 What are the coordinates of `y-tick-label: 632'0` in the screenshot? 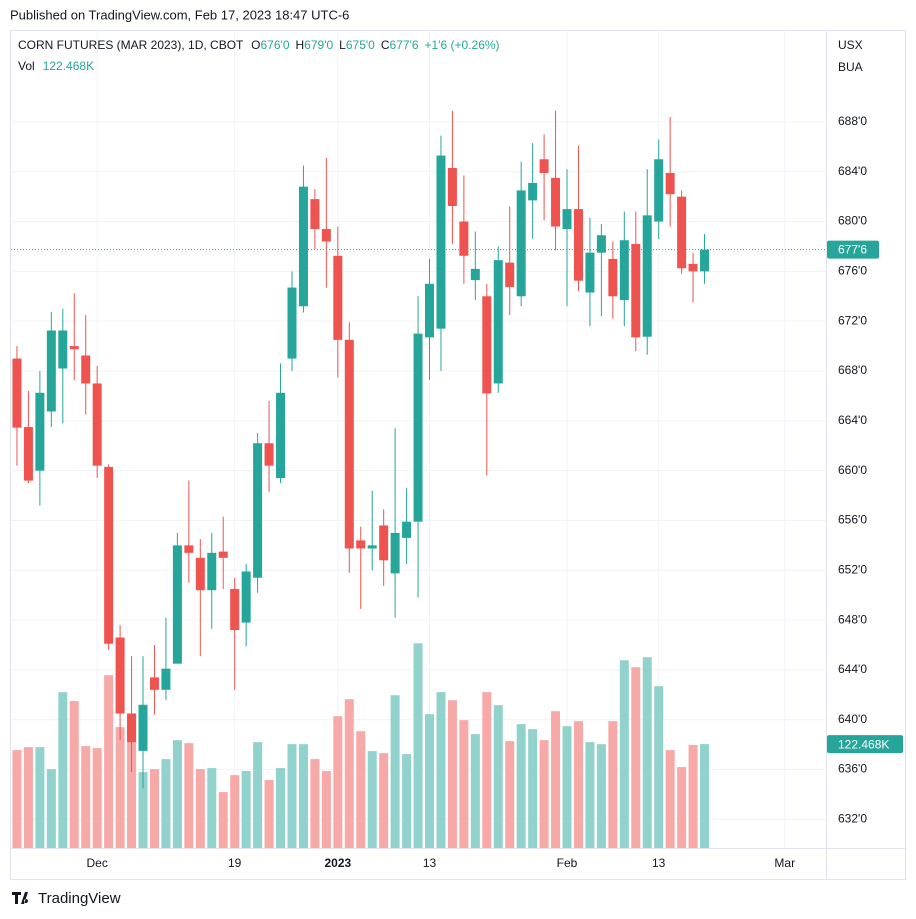 It's located at (852, 819).